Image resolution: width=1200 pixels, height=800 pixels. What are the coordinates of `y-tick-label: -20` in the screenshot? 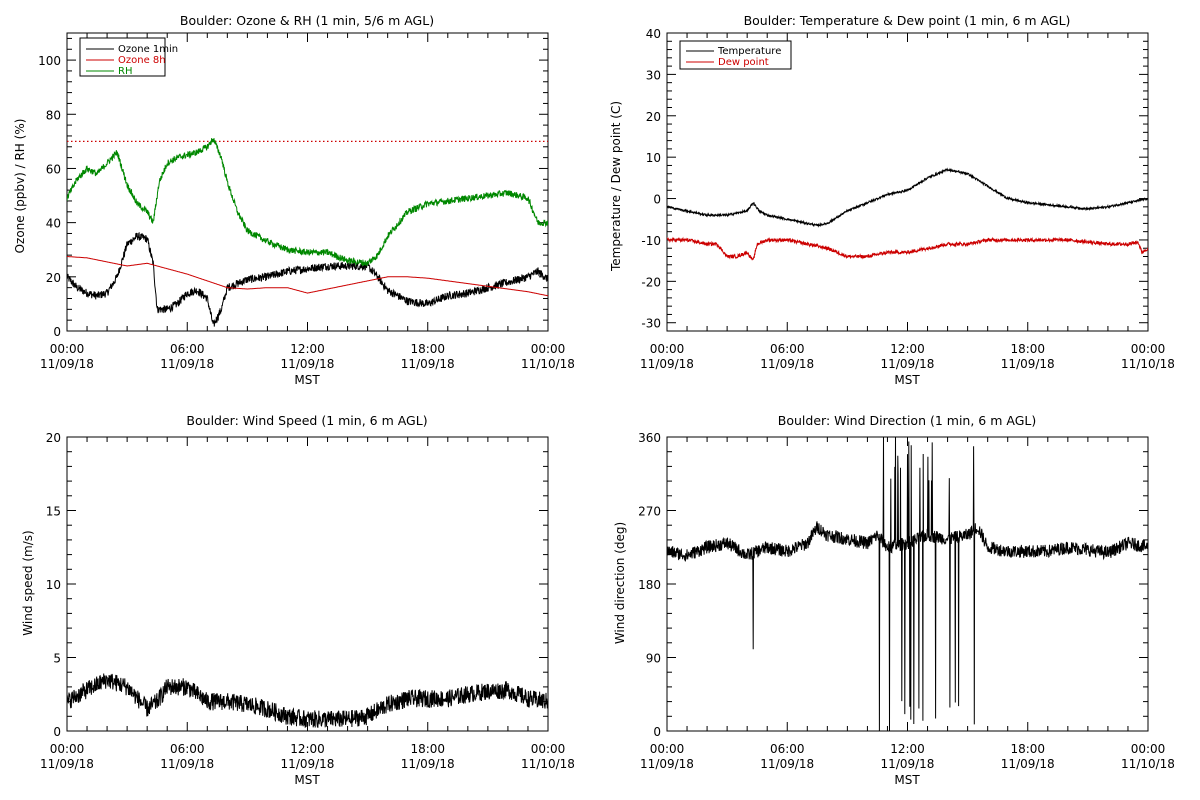 It's located at (651, 282).